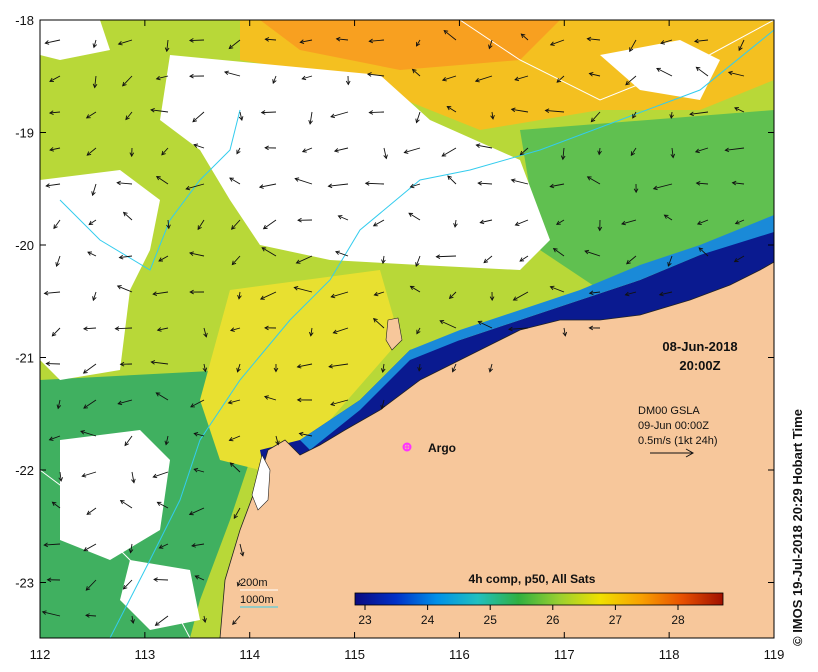  Describe the element at coordinates (354, 654) in the screenshot. I see `lon-tick-label: 115` at that location.